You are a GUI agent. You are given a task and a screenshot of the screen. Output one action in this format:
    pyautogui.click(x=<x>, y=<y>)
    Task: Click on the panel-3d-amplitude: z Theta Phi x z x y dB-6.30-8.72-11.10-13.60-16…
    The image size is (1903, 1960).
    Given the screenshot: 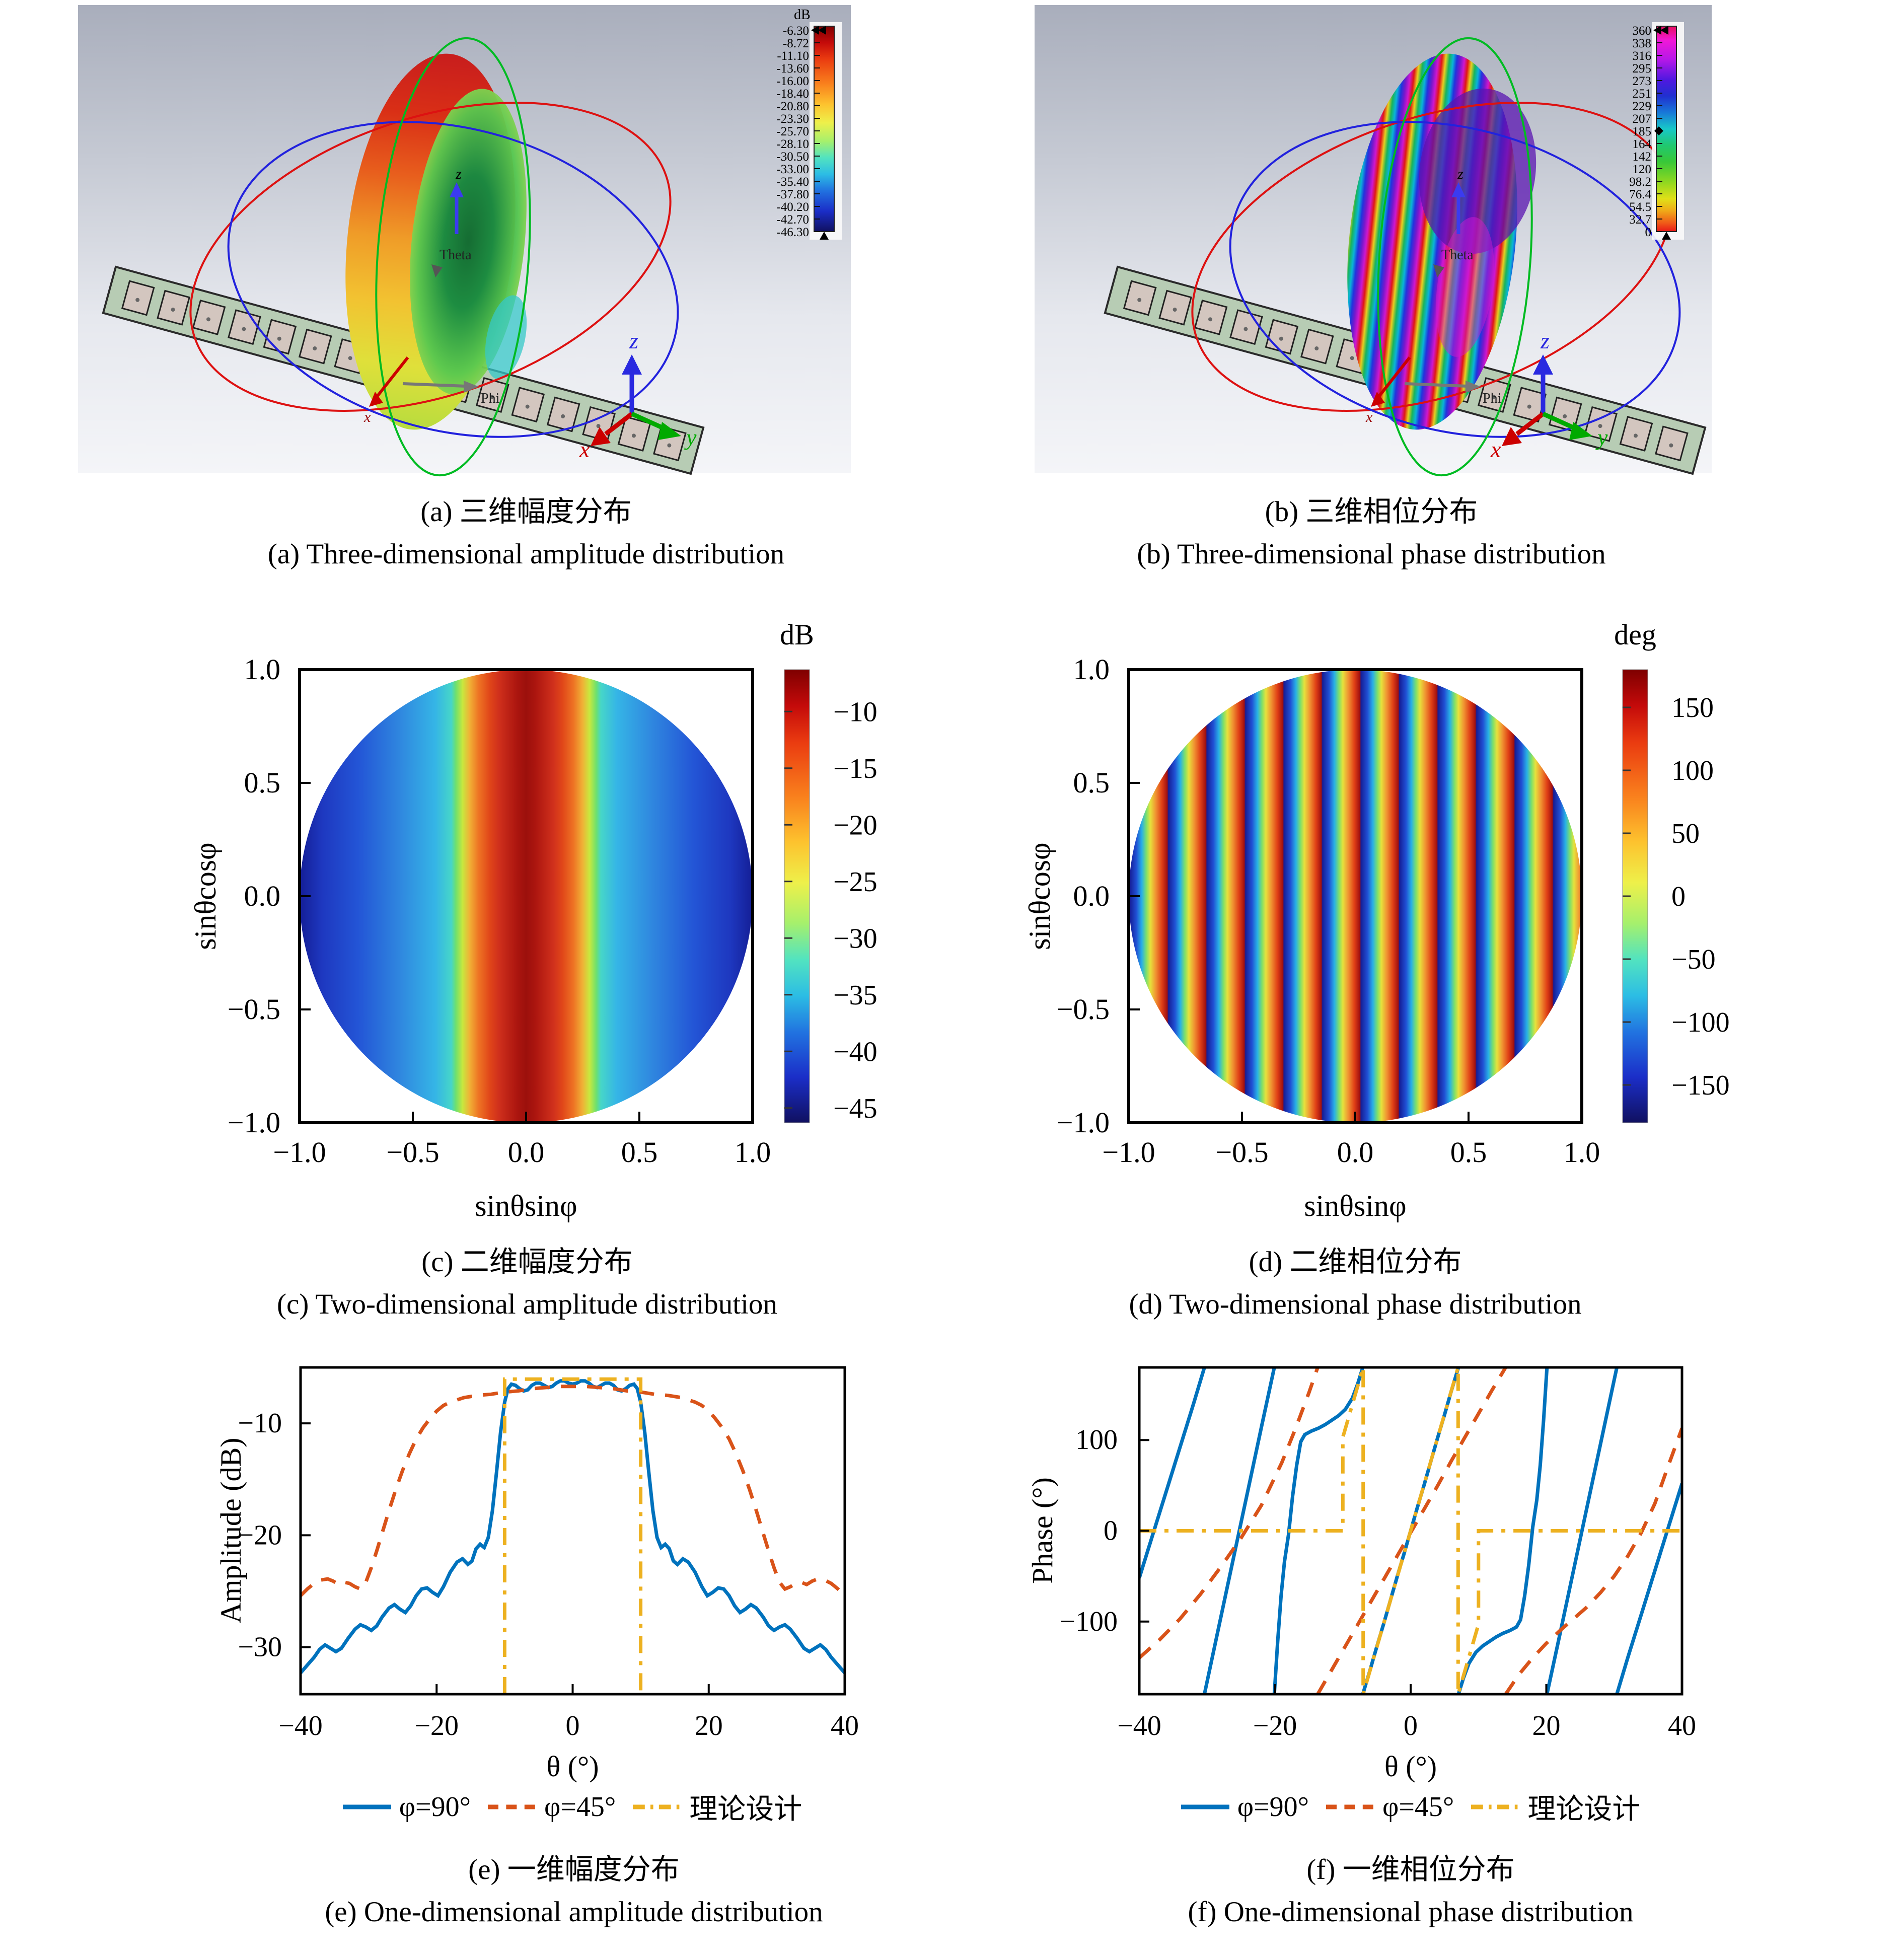 What is the action you would take?
    pyautogui.click(x=464, y=241)
    